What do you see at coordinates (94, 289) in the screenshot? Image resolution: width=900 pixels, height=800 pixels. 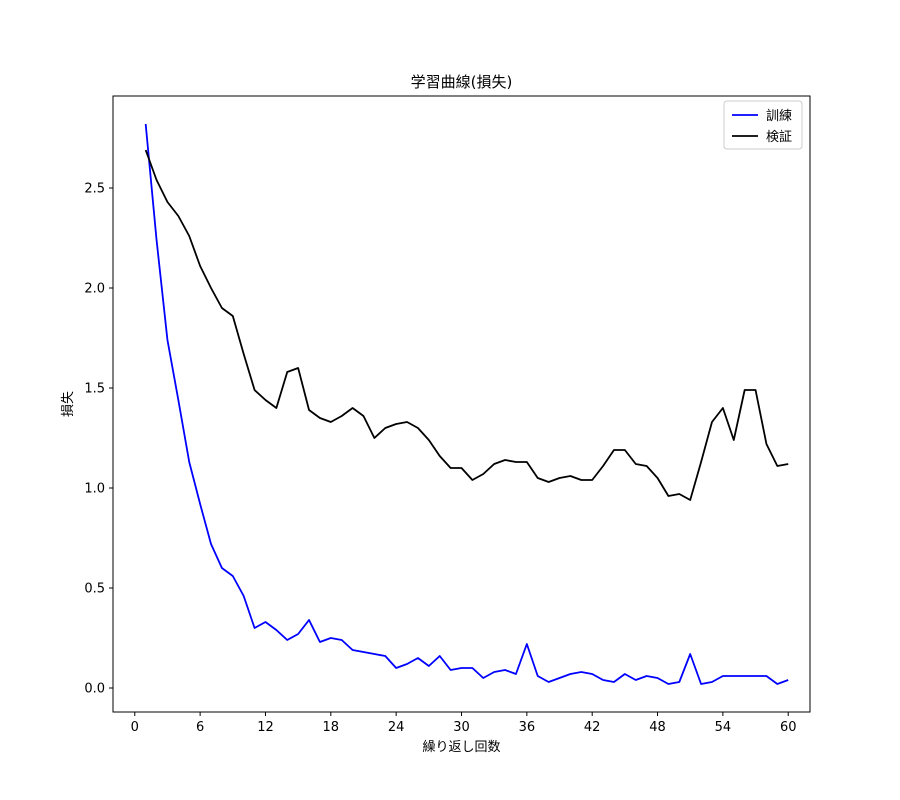 I see `y-tick-label: 2.0` at bounding box center [94, 289].